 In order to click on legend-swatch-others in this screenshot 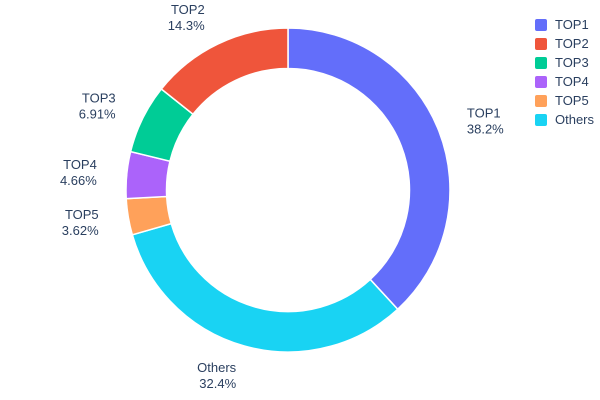, I will do `click(540, 119)`.